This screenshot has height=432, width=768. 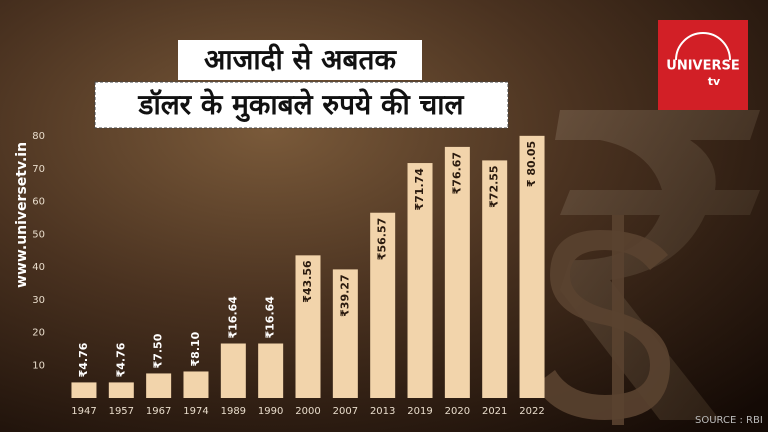 What do you see at coordinates (531, 164) in the screenshot?
I see `value-label: ₹ 80.05` at bounding box center [531, 164].